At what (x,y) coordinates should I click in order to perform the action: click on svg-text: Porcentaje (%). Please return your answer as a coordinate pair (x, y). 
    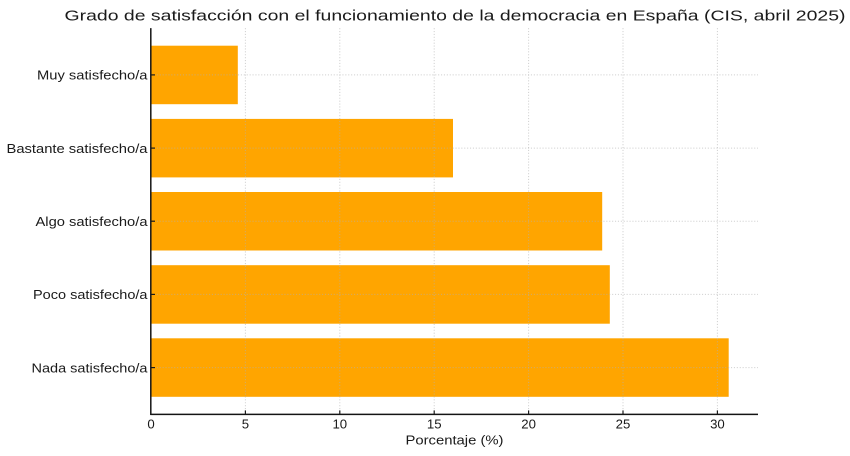
    Looking at the image, I should click on (455, 440).